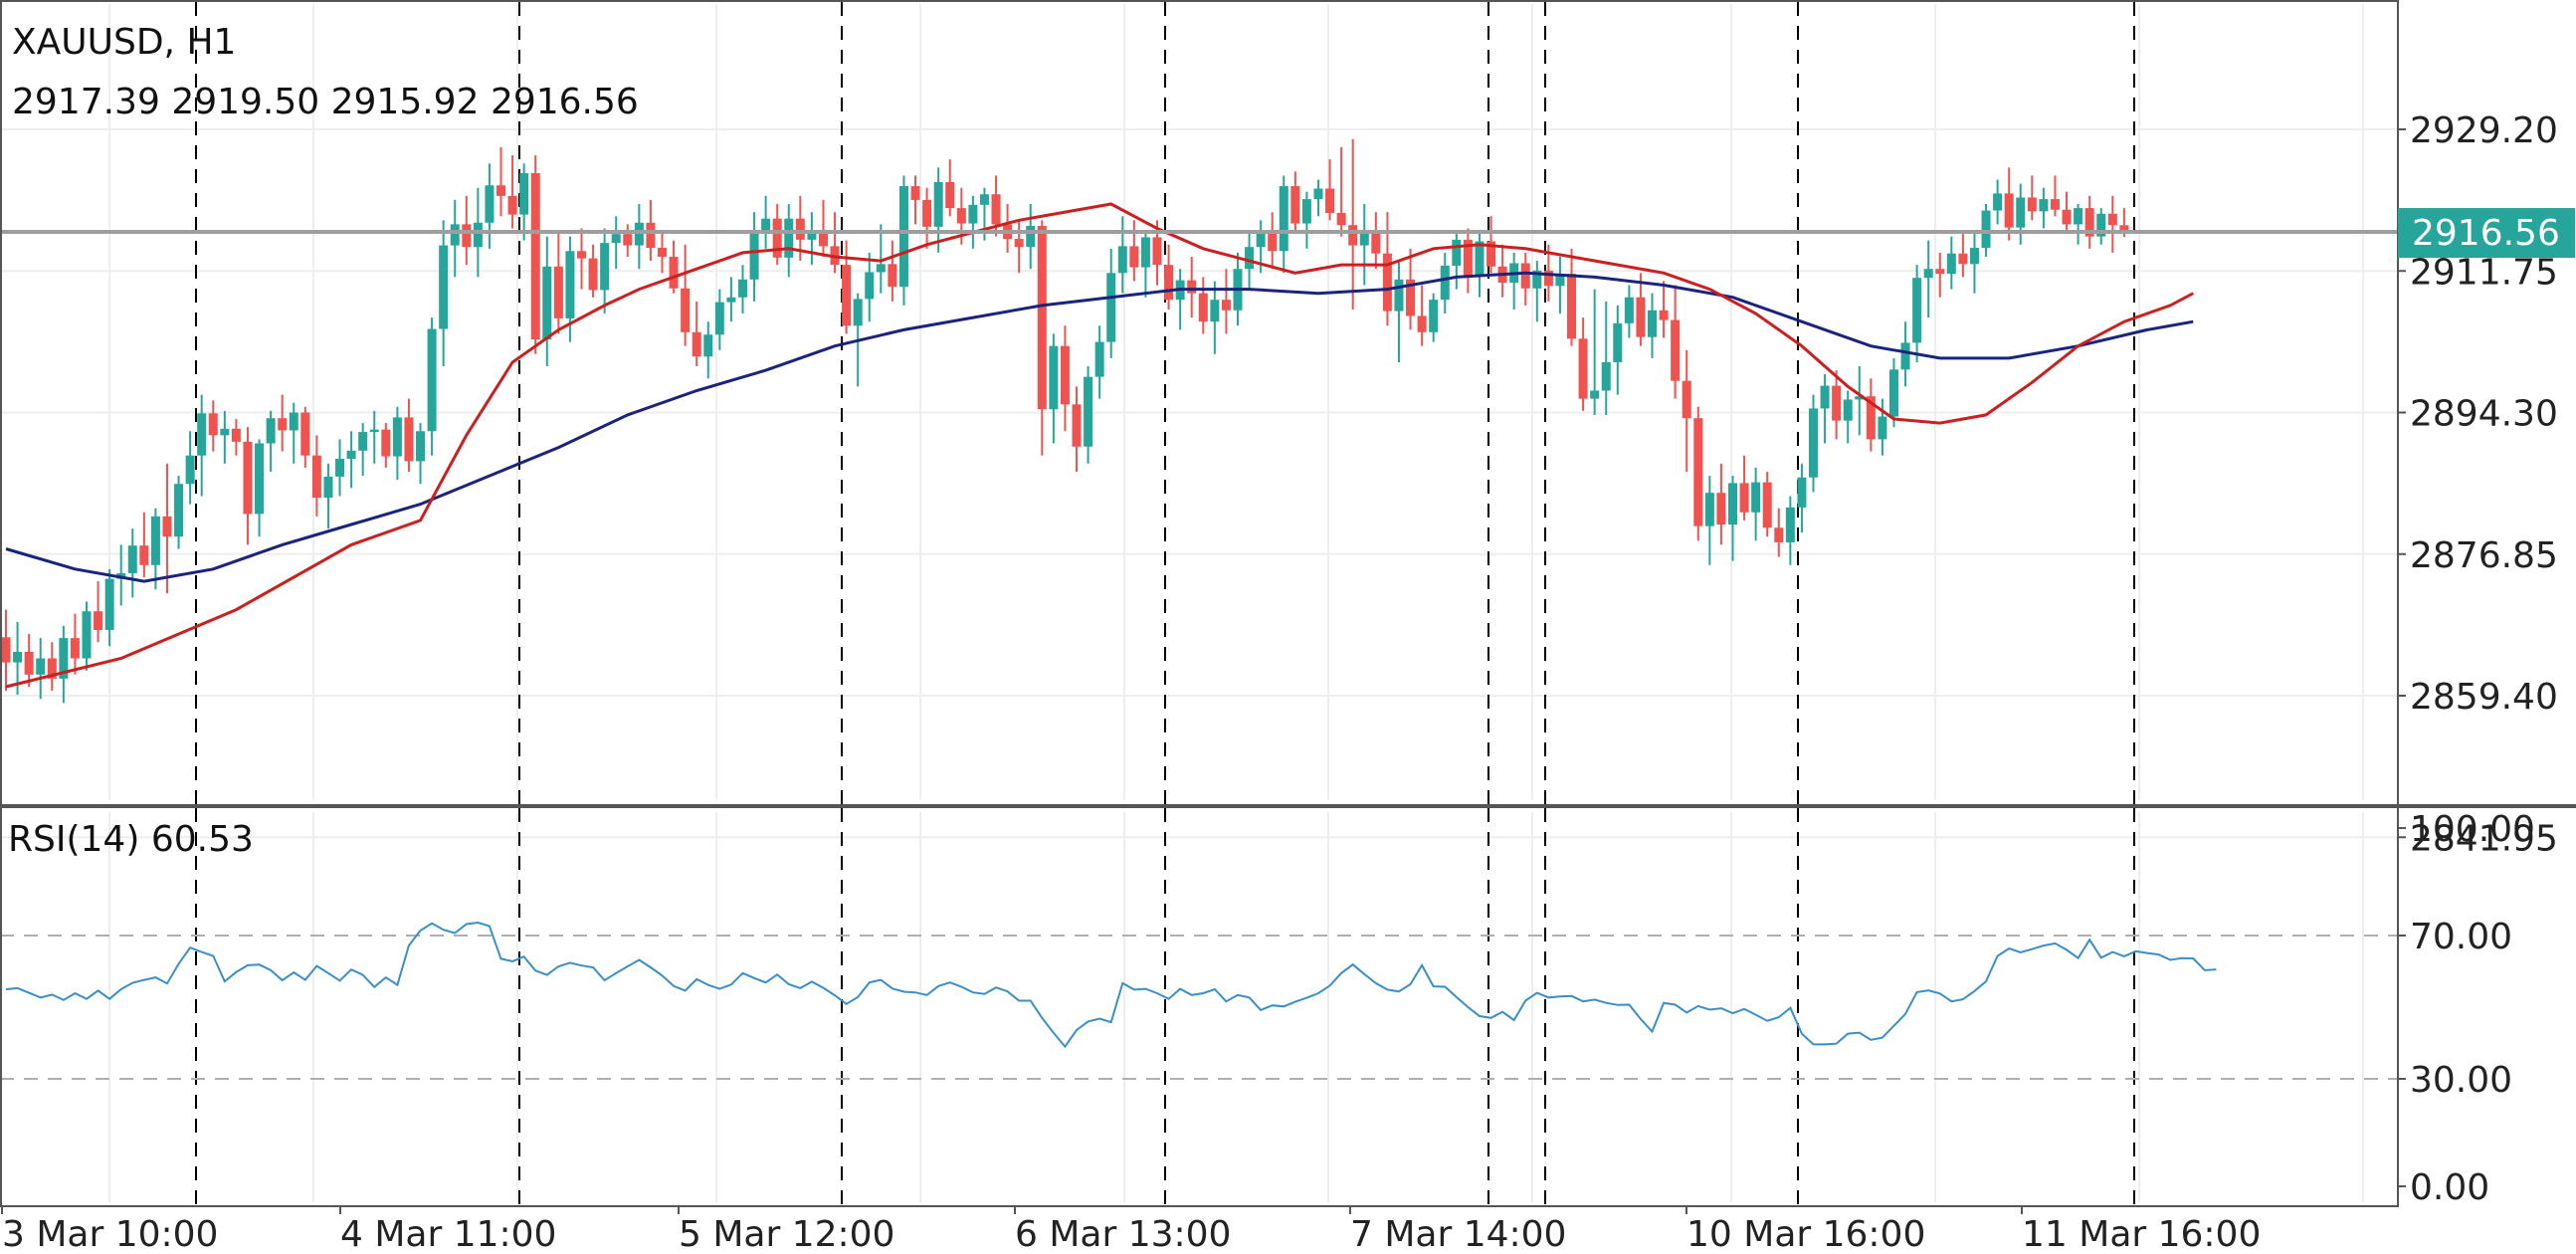  Describe the element at coordinates (1111, 985) in the screenshot. I see `rsi-line` at that location.